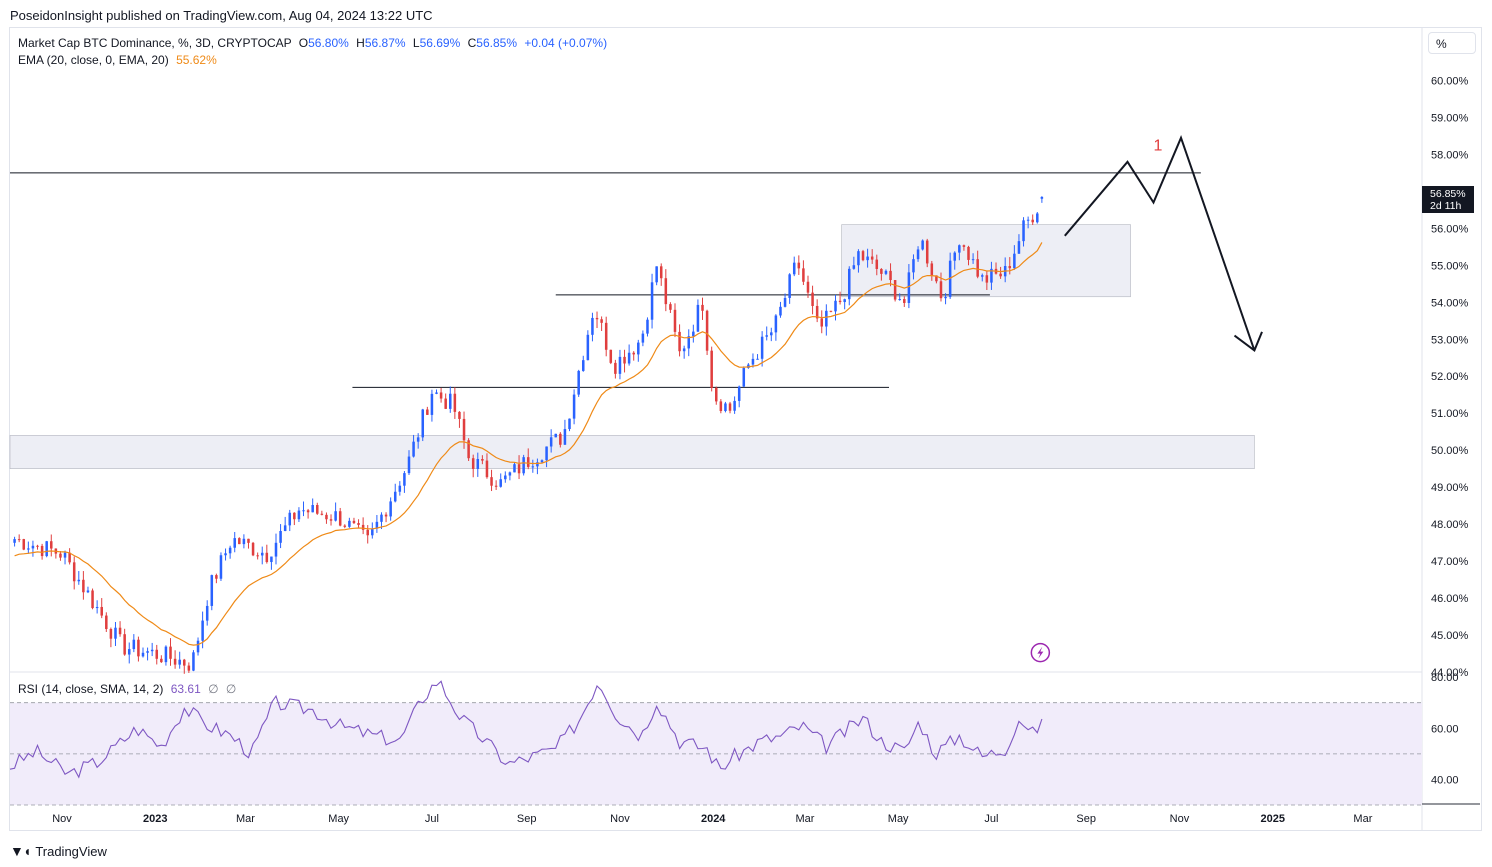 The image size is (1492, 867). Describe the element at coordinates (991, 819) in the screenshot. I see `time-tick-label: Jul` at that location.